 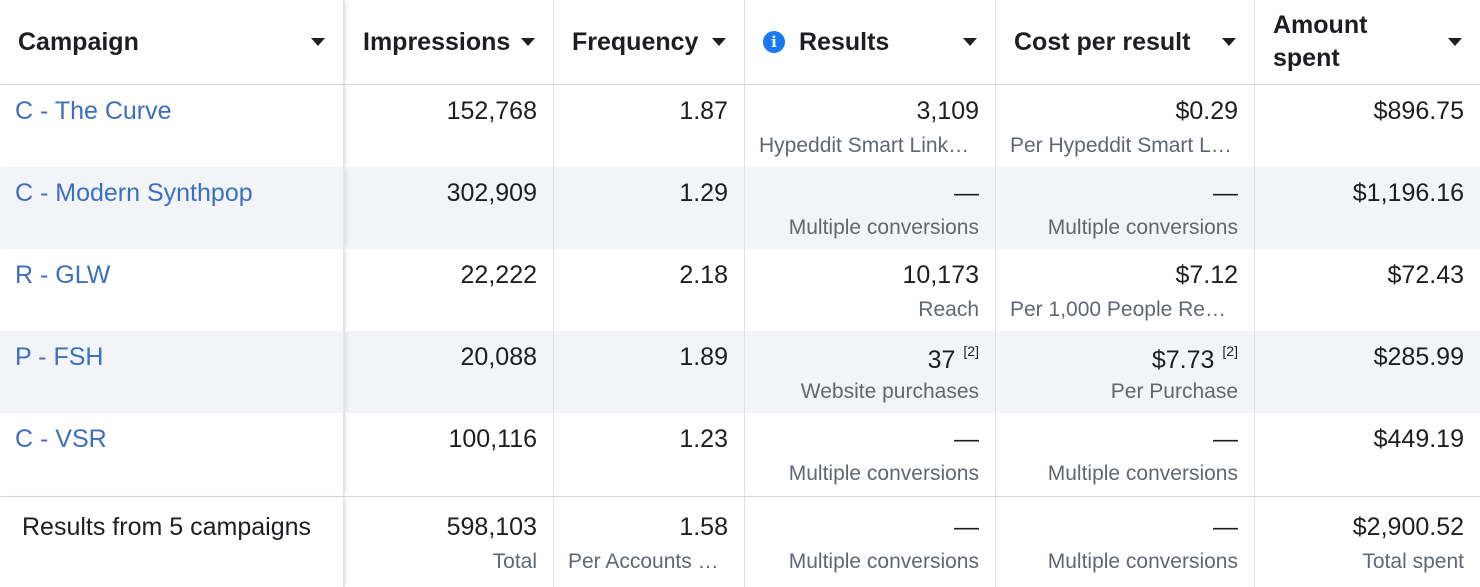 What do you see at coordinates (78, 41) in the screenshot?
I see `header-campaign-label: Campaign` at bounding box center [78, 41].